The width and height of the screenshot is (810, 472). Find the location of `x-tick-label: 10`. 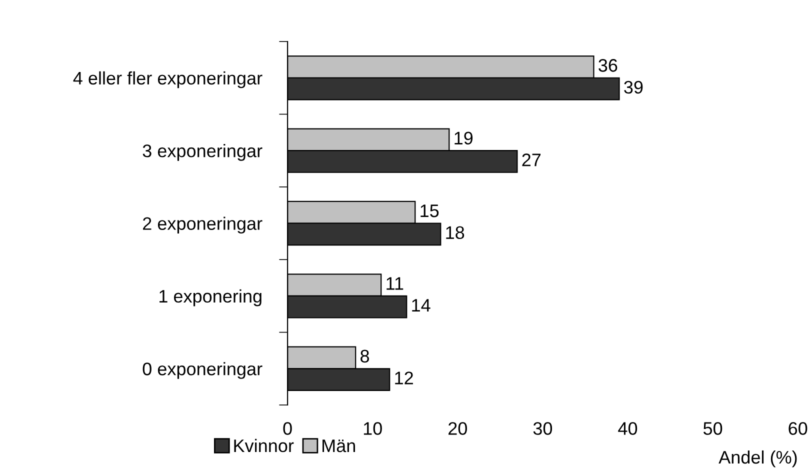

x-tick-label: 10 is located at coordinates (373, 428).